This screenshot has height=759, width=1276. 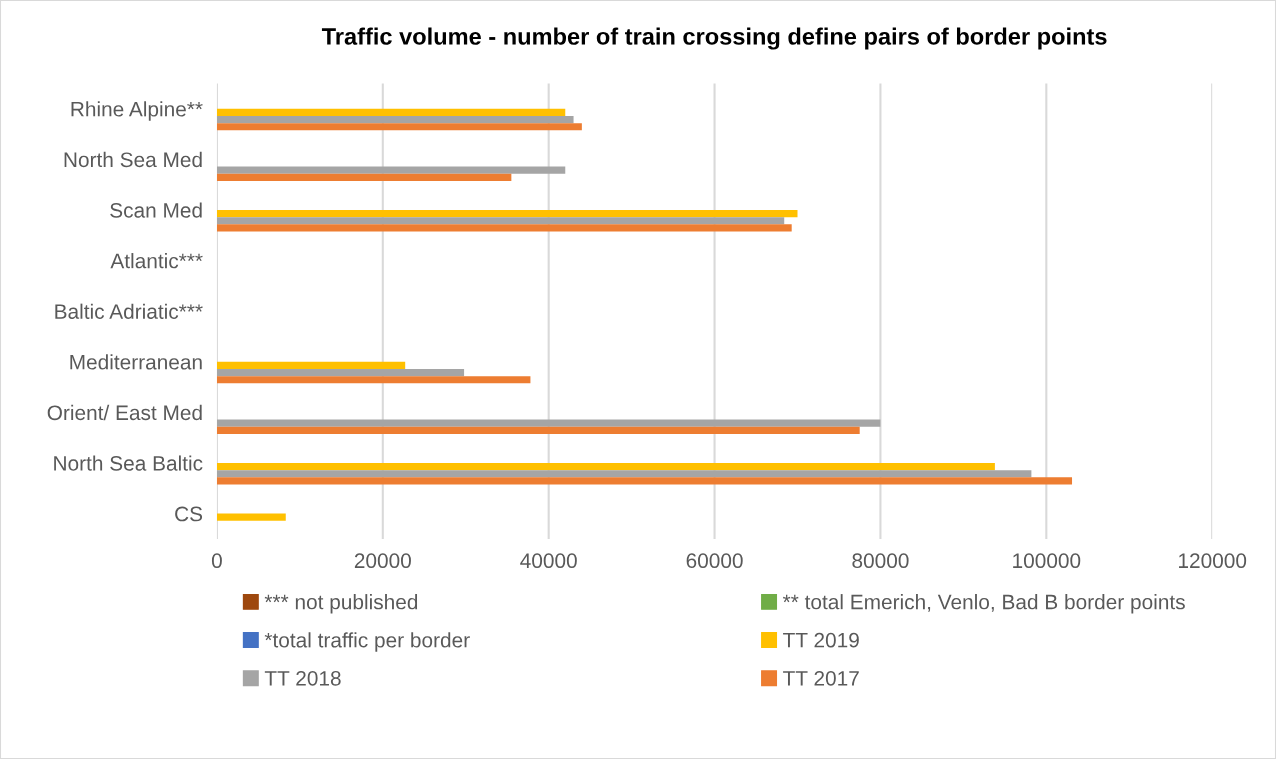 What do you see at coordinates (1047, 561) in the screenshot?
I see `x-tick-label: 100000` at bounding box center [1047, 561].